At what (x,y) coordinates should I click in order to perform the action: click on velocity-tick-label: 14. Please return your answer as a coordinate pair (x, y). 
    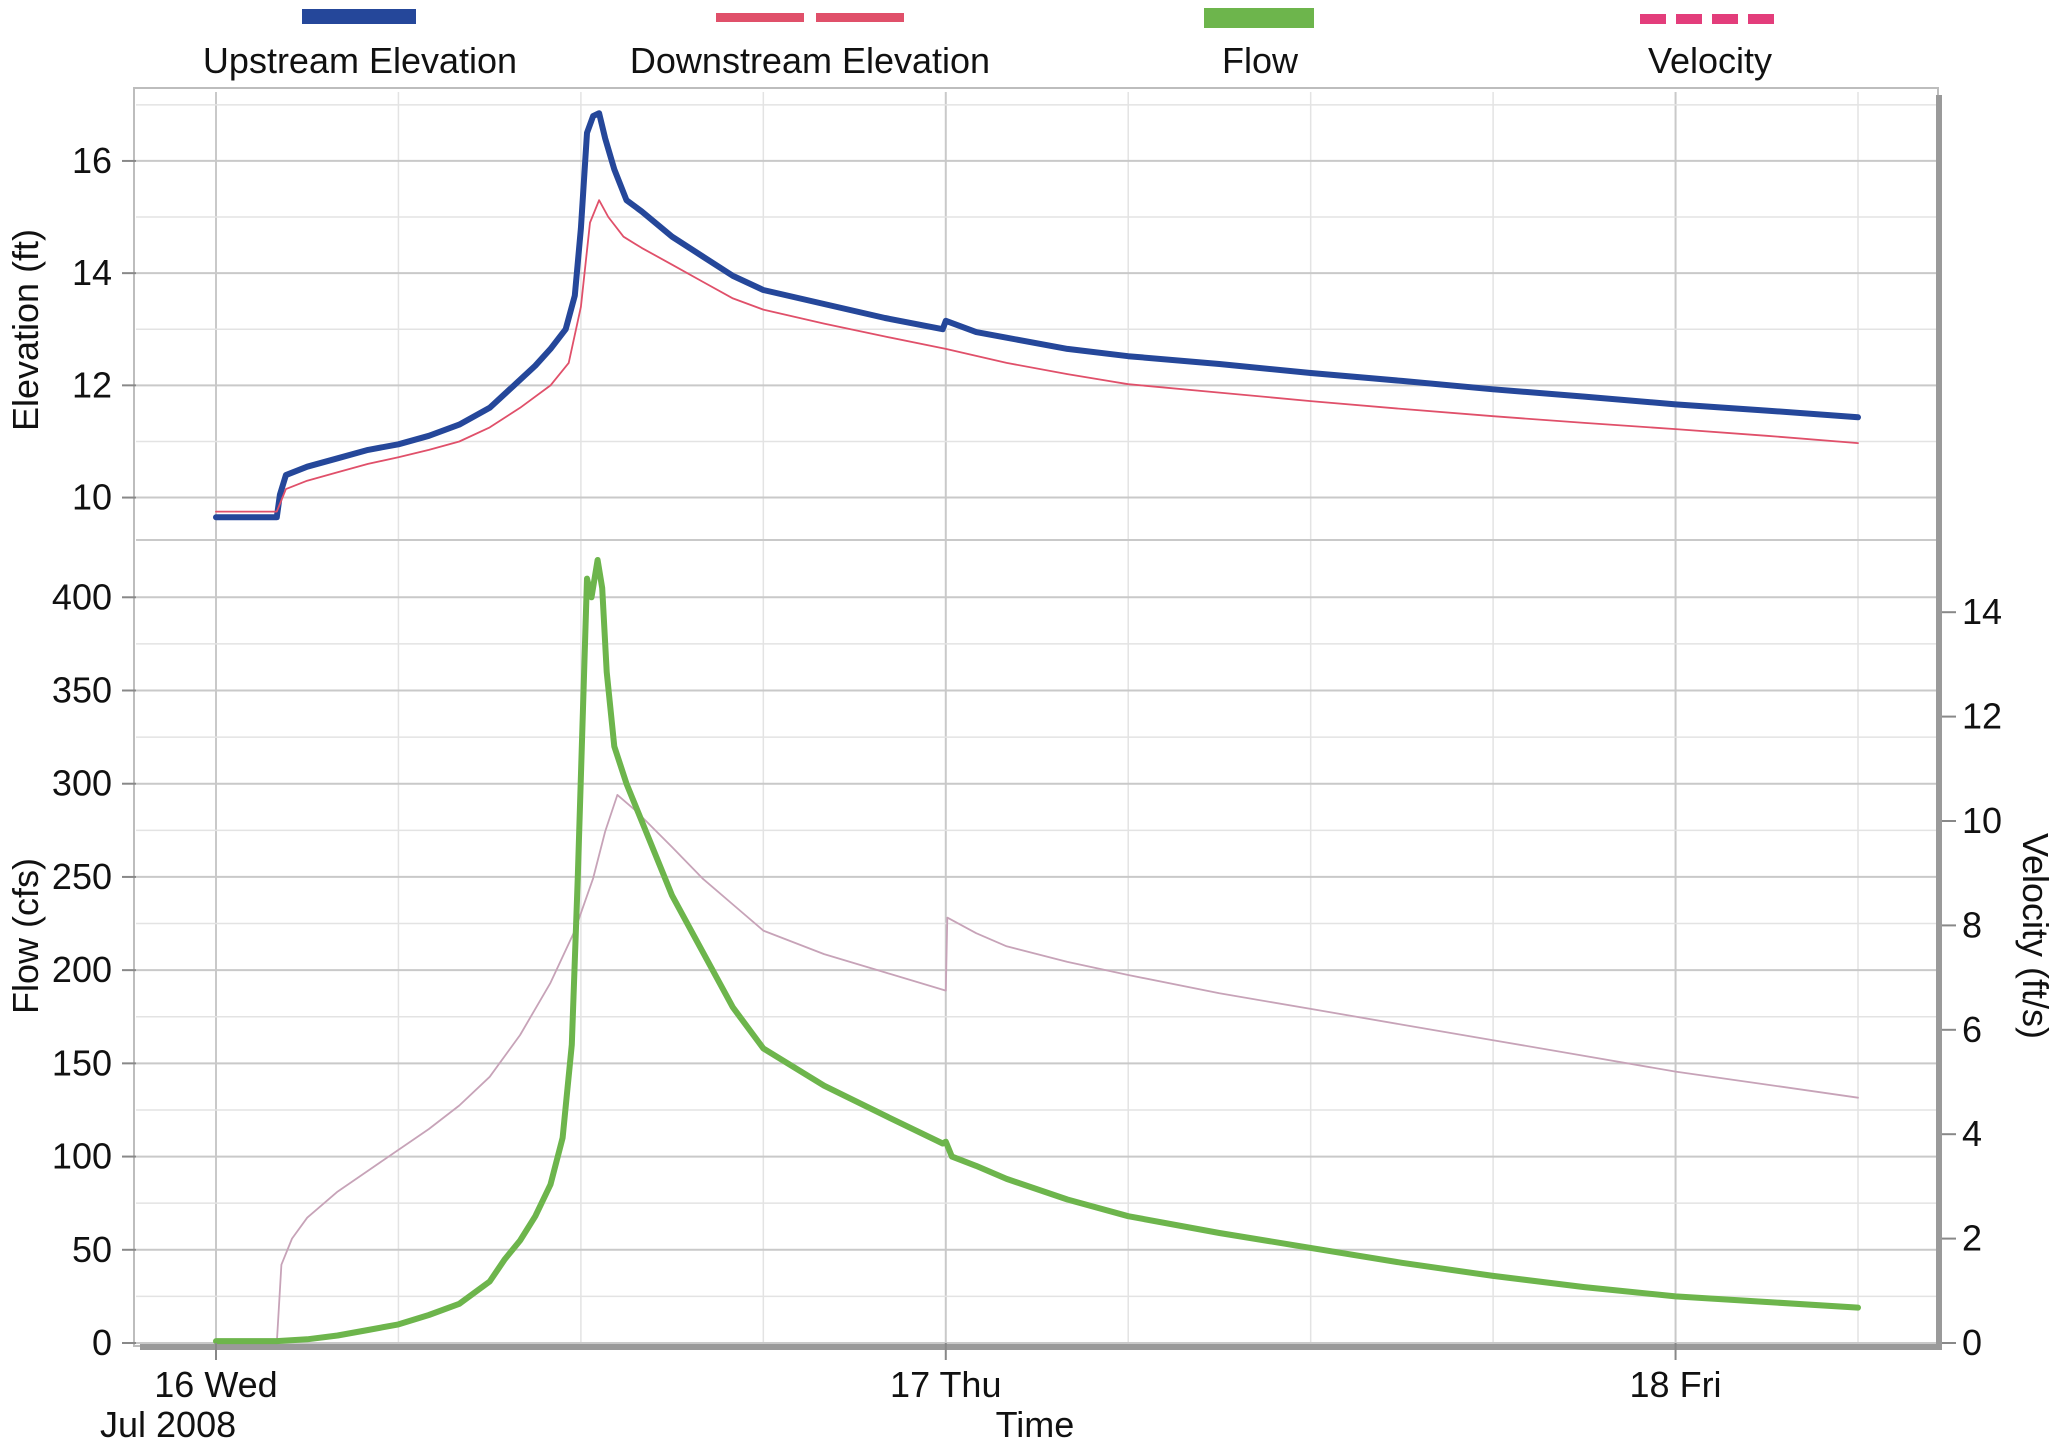
    Looking at the image, I should click on (1982, 611).